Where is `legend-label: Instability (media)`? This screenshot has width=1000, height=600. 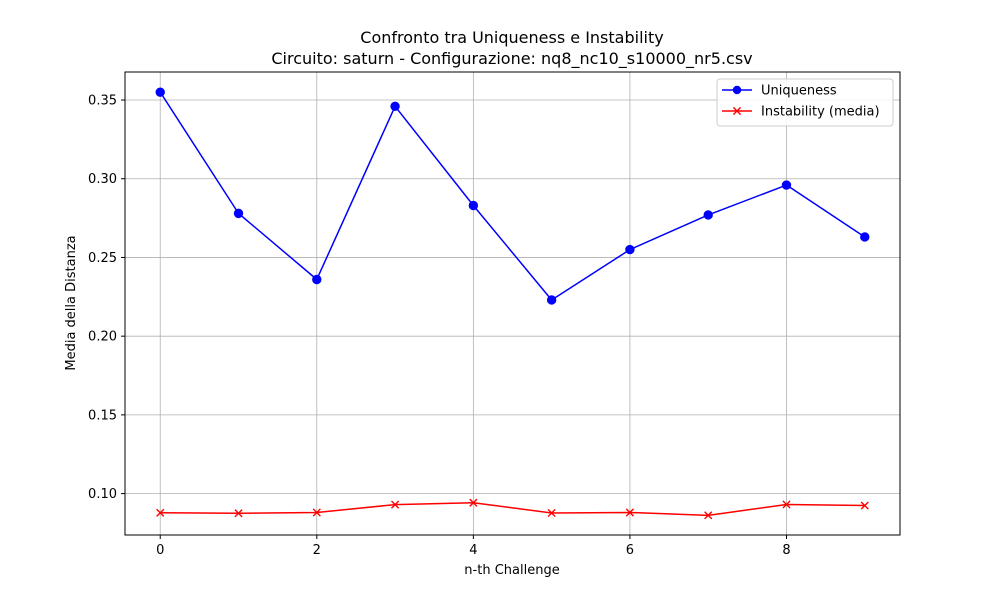
legend-label: Instability (media) is located at coordinates (820, 112).